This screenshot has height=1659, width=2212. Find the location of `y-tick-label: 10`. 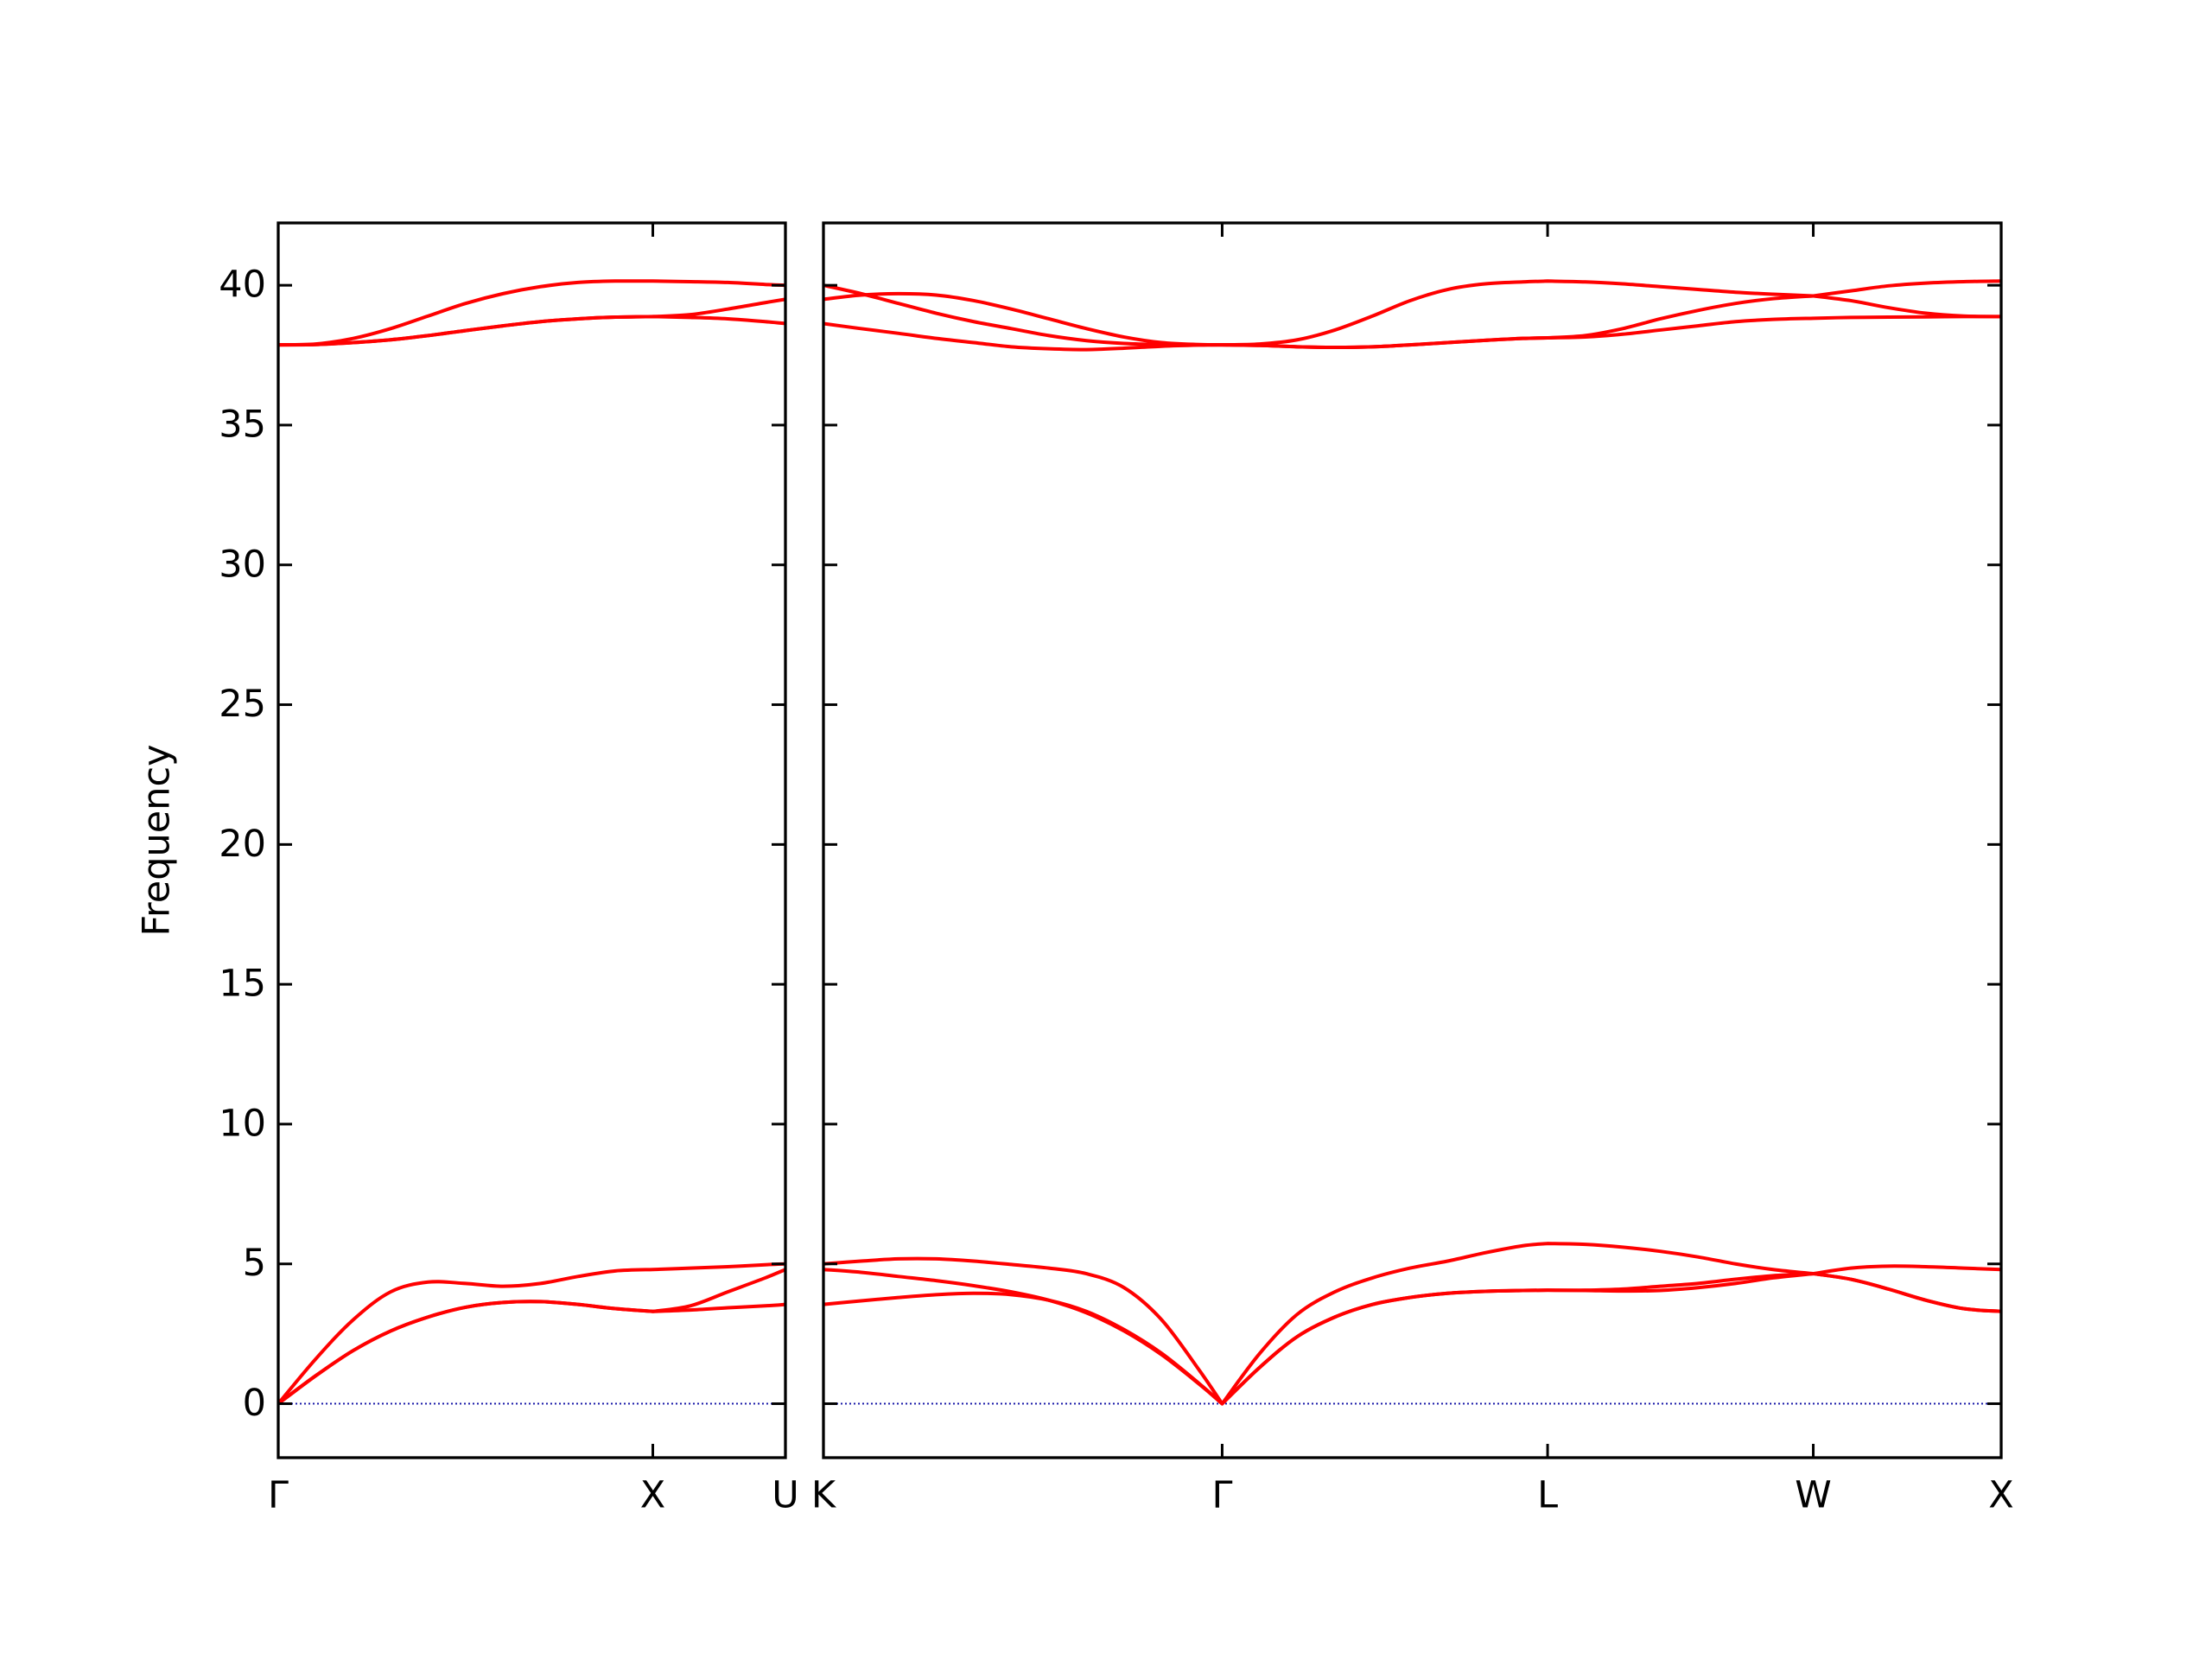

y-tick-label: 10 is located at coordinates (242, 1123).